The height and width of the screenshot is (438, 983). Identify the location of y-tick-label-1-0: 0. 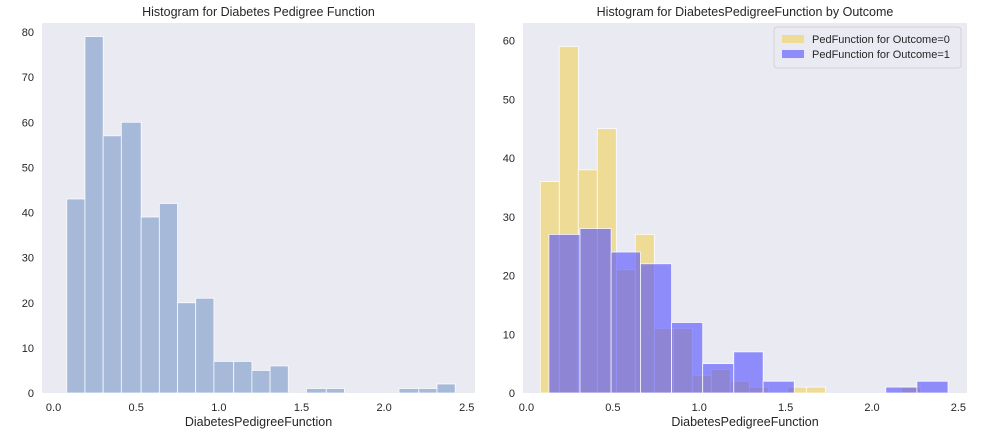
(512, 394).